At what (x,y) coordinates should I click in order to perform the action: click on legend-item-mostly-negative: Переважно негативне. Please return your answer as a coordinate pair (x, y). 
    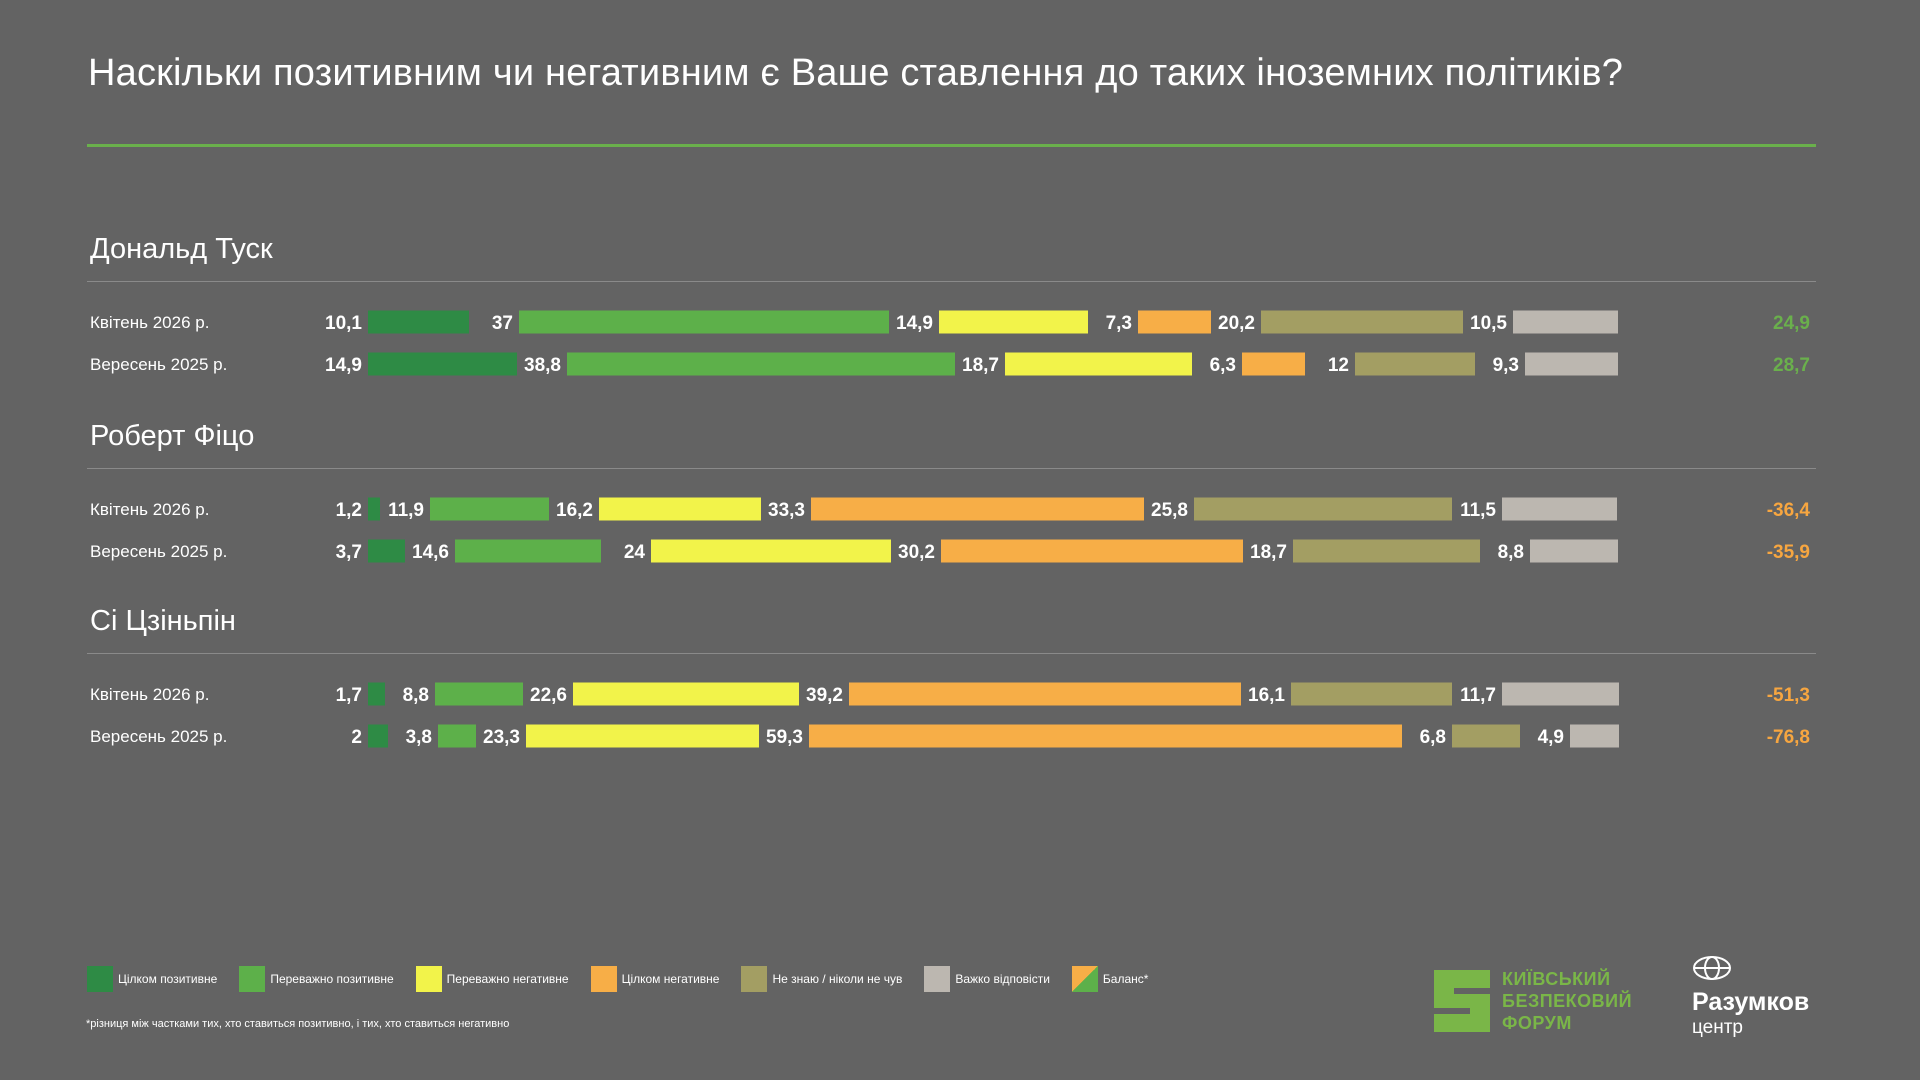
    Looking at the image, I should click on (492, 979).